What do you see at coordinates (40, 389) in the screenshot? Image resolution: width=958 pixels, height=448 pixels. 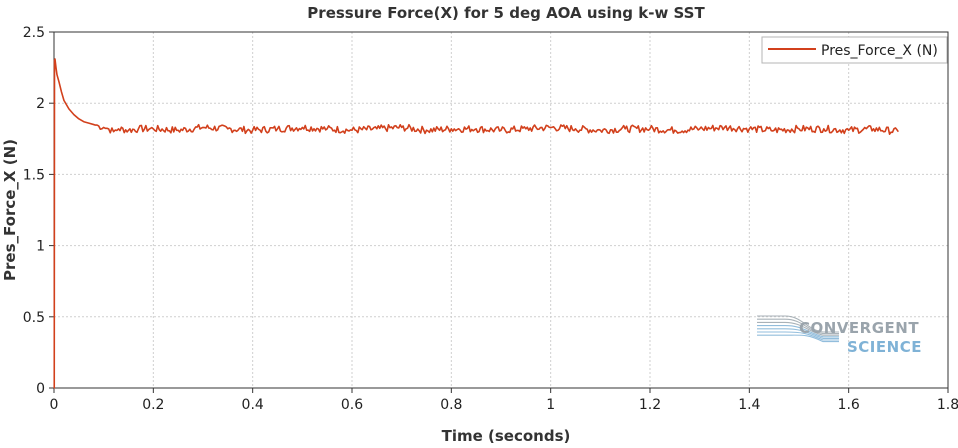 I see `y-tick-label: 0` at bounding box center [40, 389].